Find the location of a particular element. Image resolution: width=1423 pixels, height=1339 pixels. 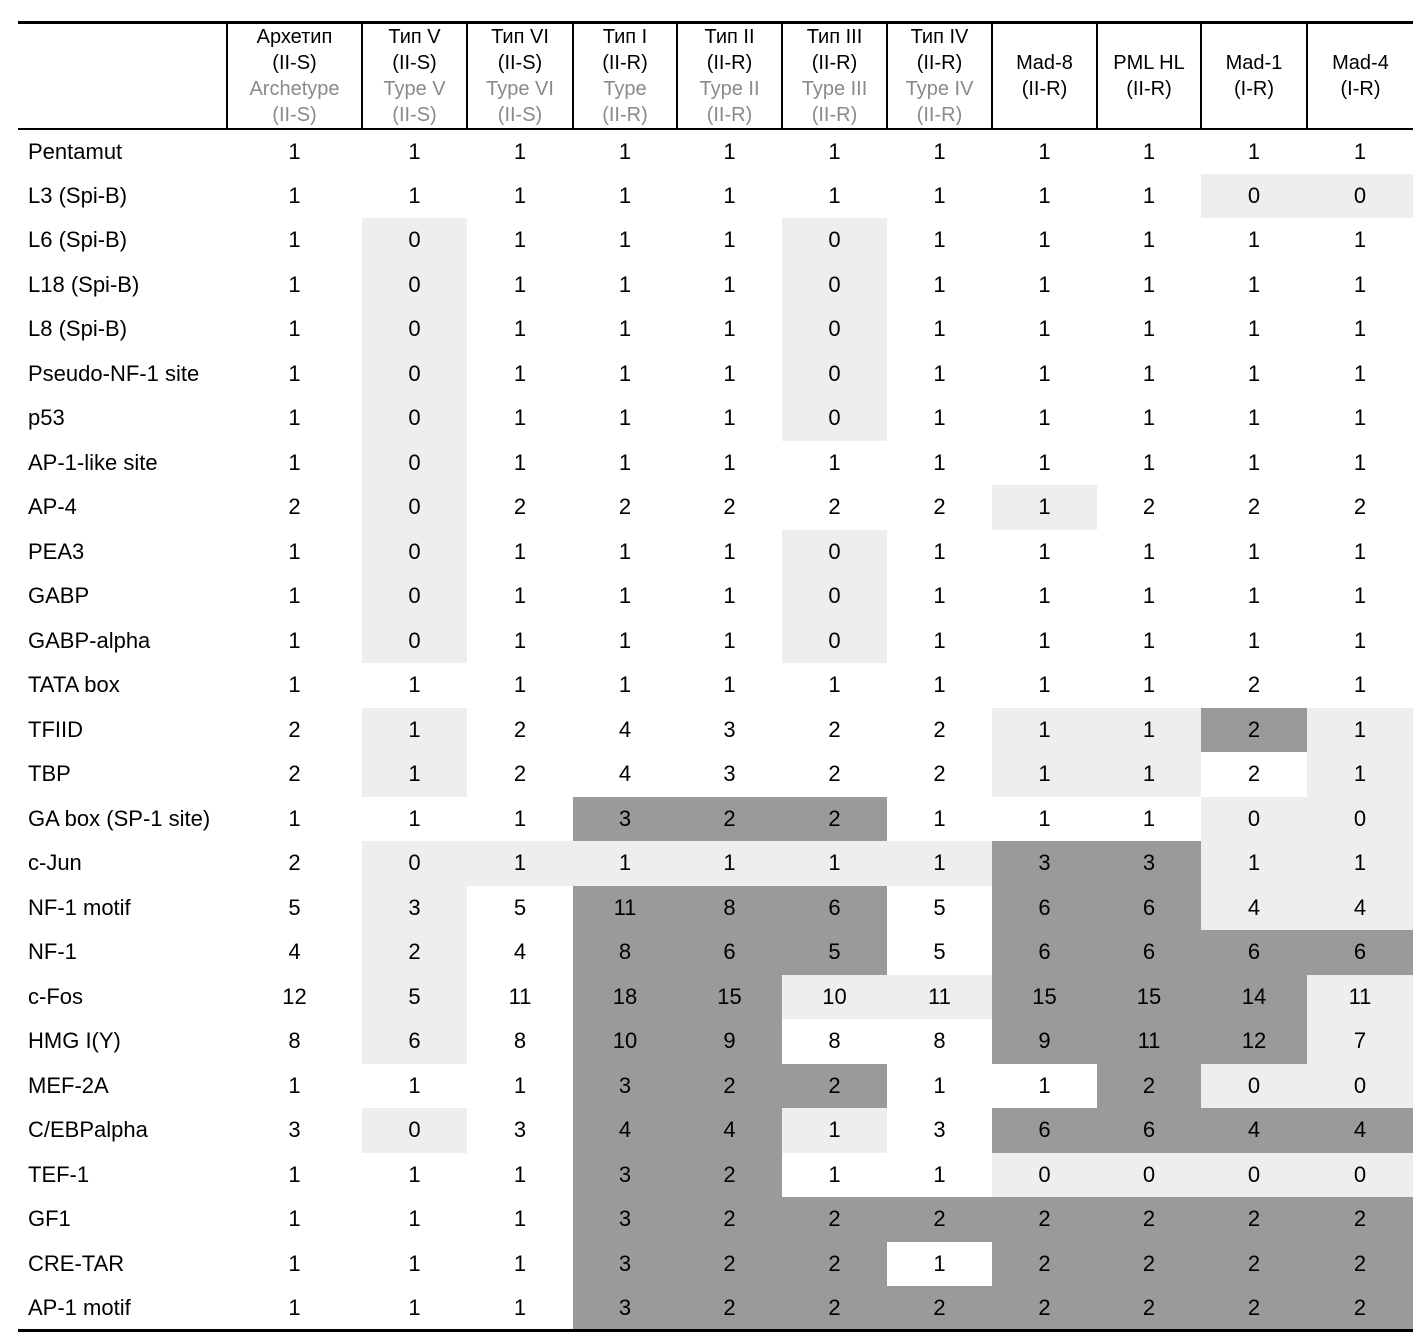

table-row: Pseudo-NF-1 site 1 0 1 1 1 0 1 1 1 1 1 is located at coordinates (715, 373).